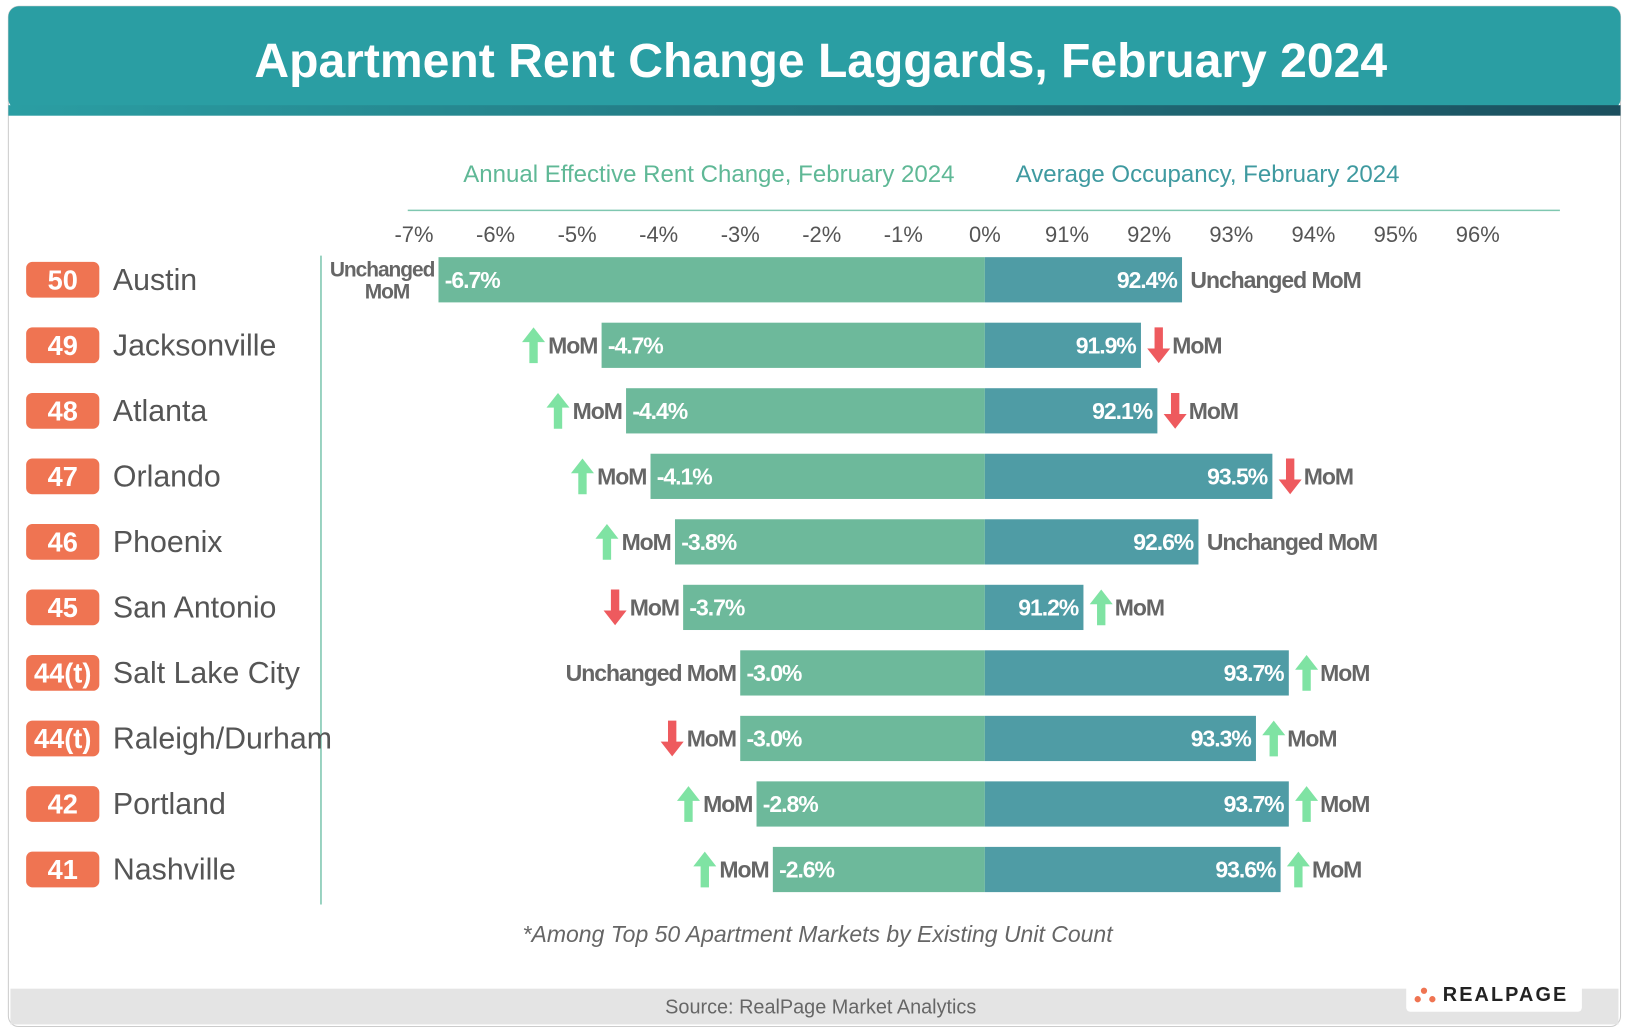  Describe the element at coordinates (1478, 234) in the screenshot. I see `x-tick-label: 96%` at that location.